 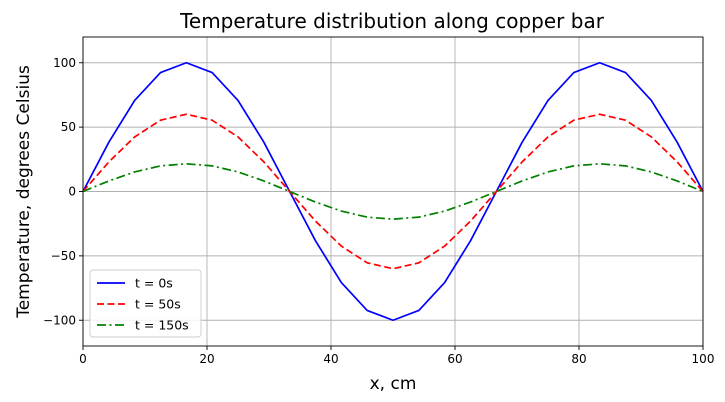 I want to click on y-tick-label: 0, so click(x=72, y=192).